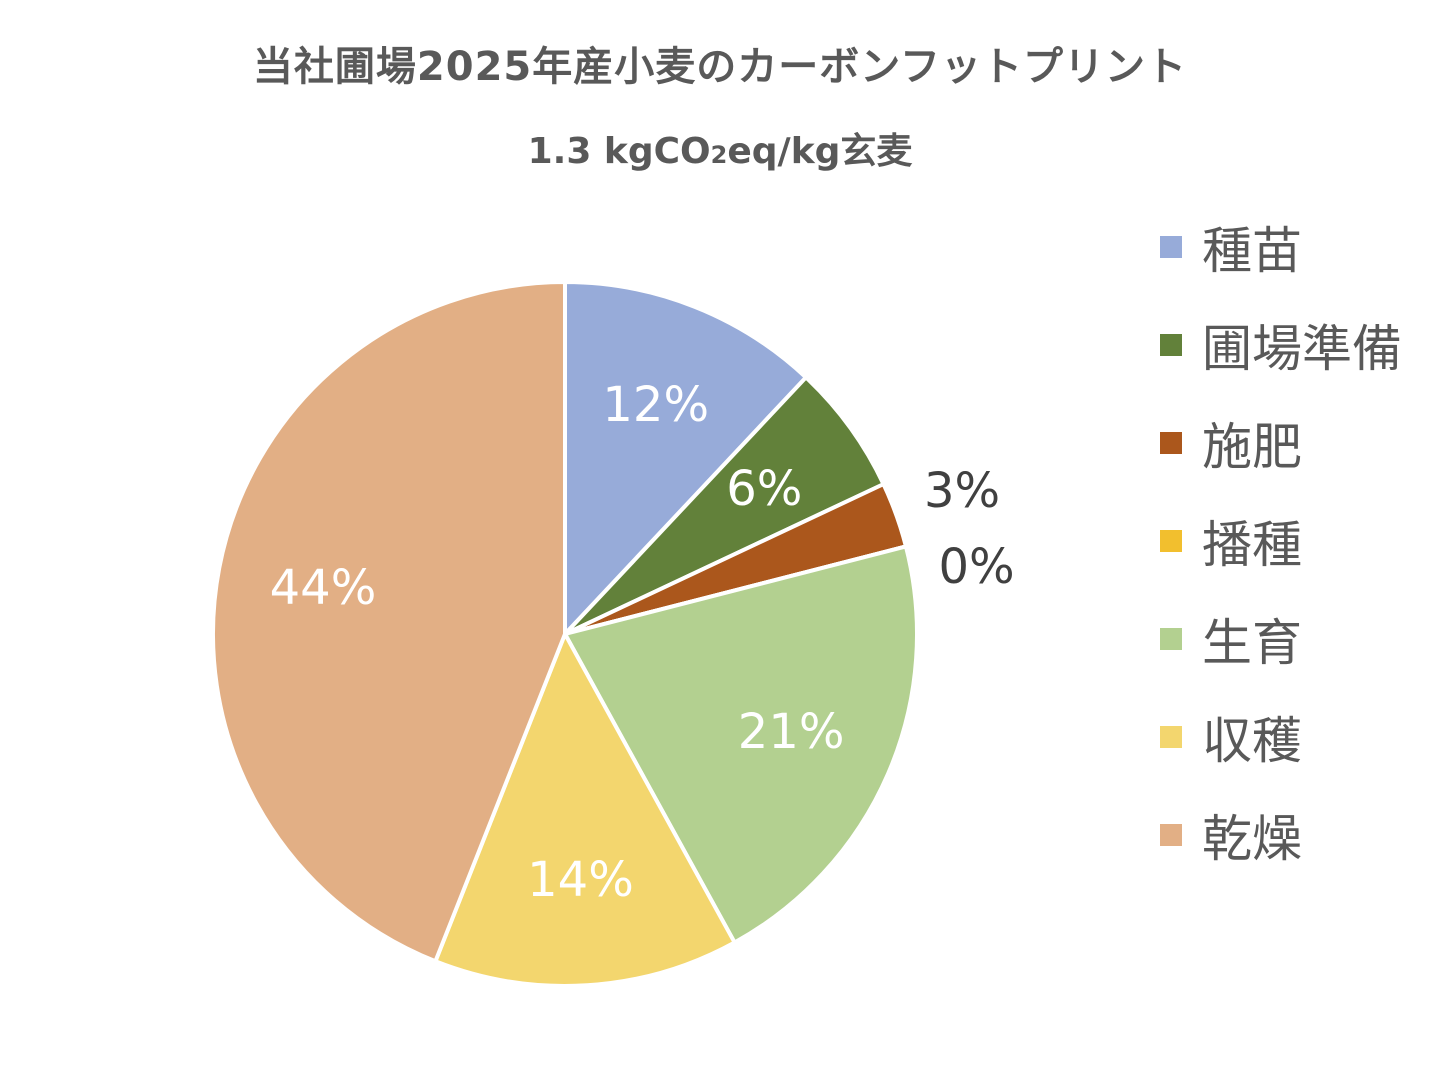  I want to click on legend-item-2: 施肥, so click(1295, 443).